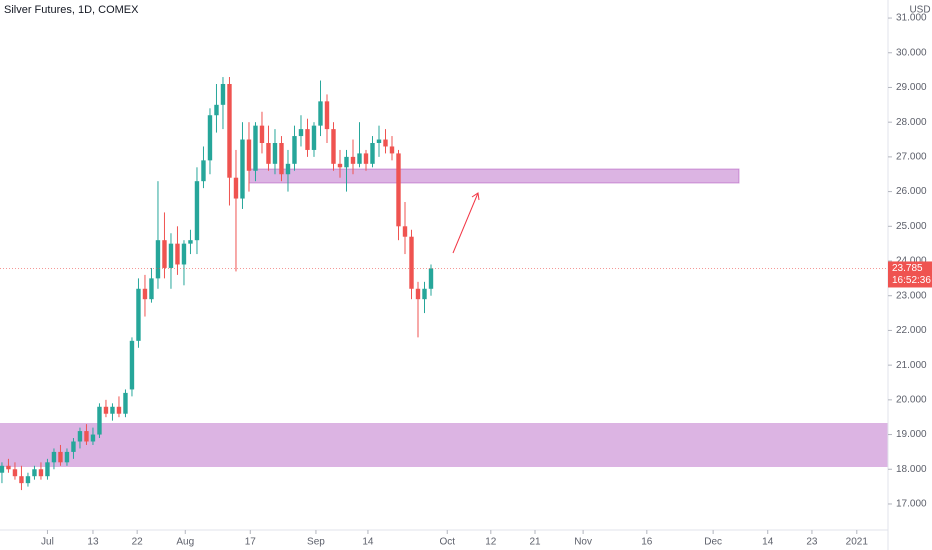 This screenshot has height=550, width=932. I want to click on y-tick-label: 26.000, so click(911, 191).